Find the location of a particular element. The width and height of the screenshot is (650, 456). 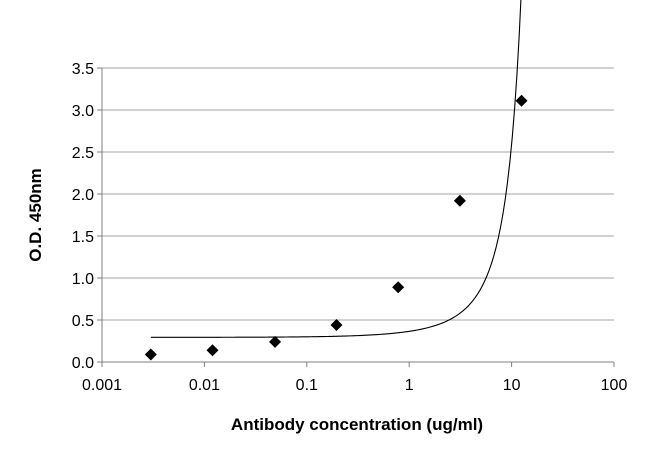

y-axis-title: O.D. 450nm is located at coordinates (35, 215).